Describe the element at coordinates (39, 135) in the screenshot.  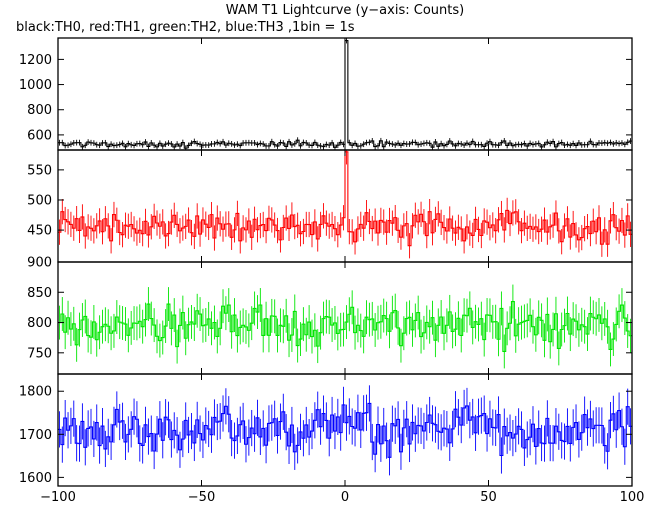
I see `y-tick-label: 600` at that location.